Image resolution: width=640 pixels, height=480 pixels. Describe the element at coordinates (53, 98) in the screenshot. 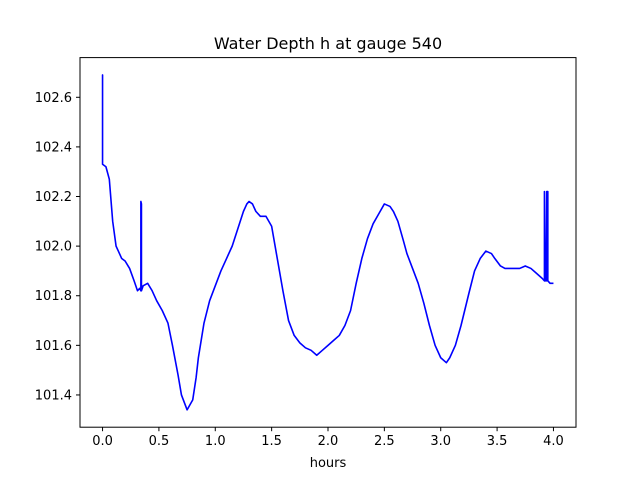

I see `y-tick-label: 102.6` at that location.